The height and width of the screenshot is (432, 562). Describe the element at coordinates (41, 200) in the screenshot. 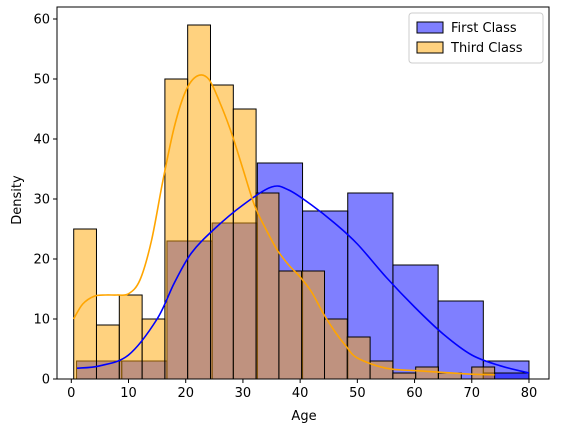

I see `y-tick-label: 30` at that location.